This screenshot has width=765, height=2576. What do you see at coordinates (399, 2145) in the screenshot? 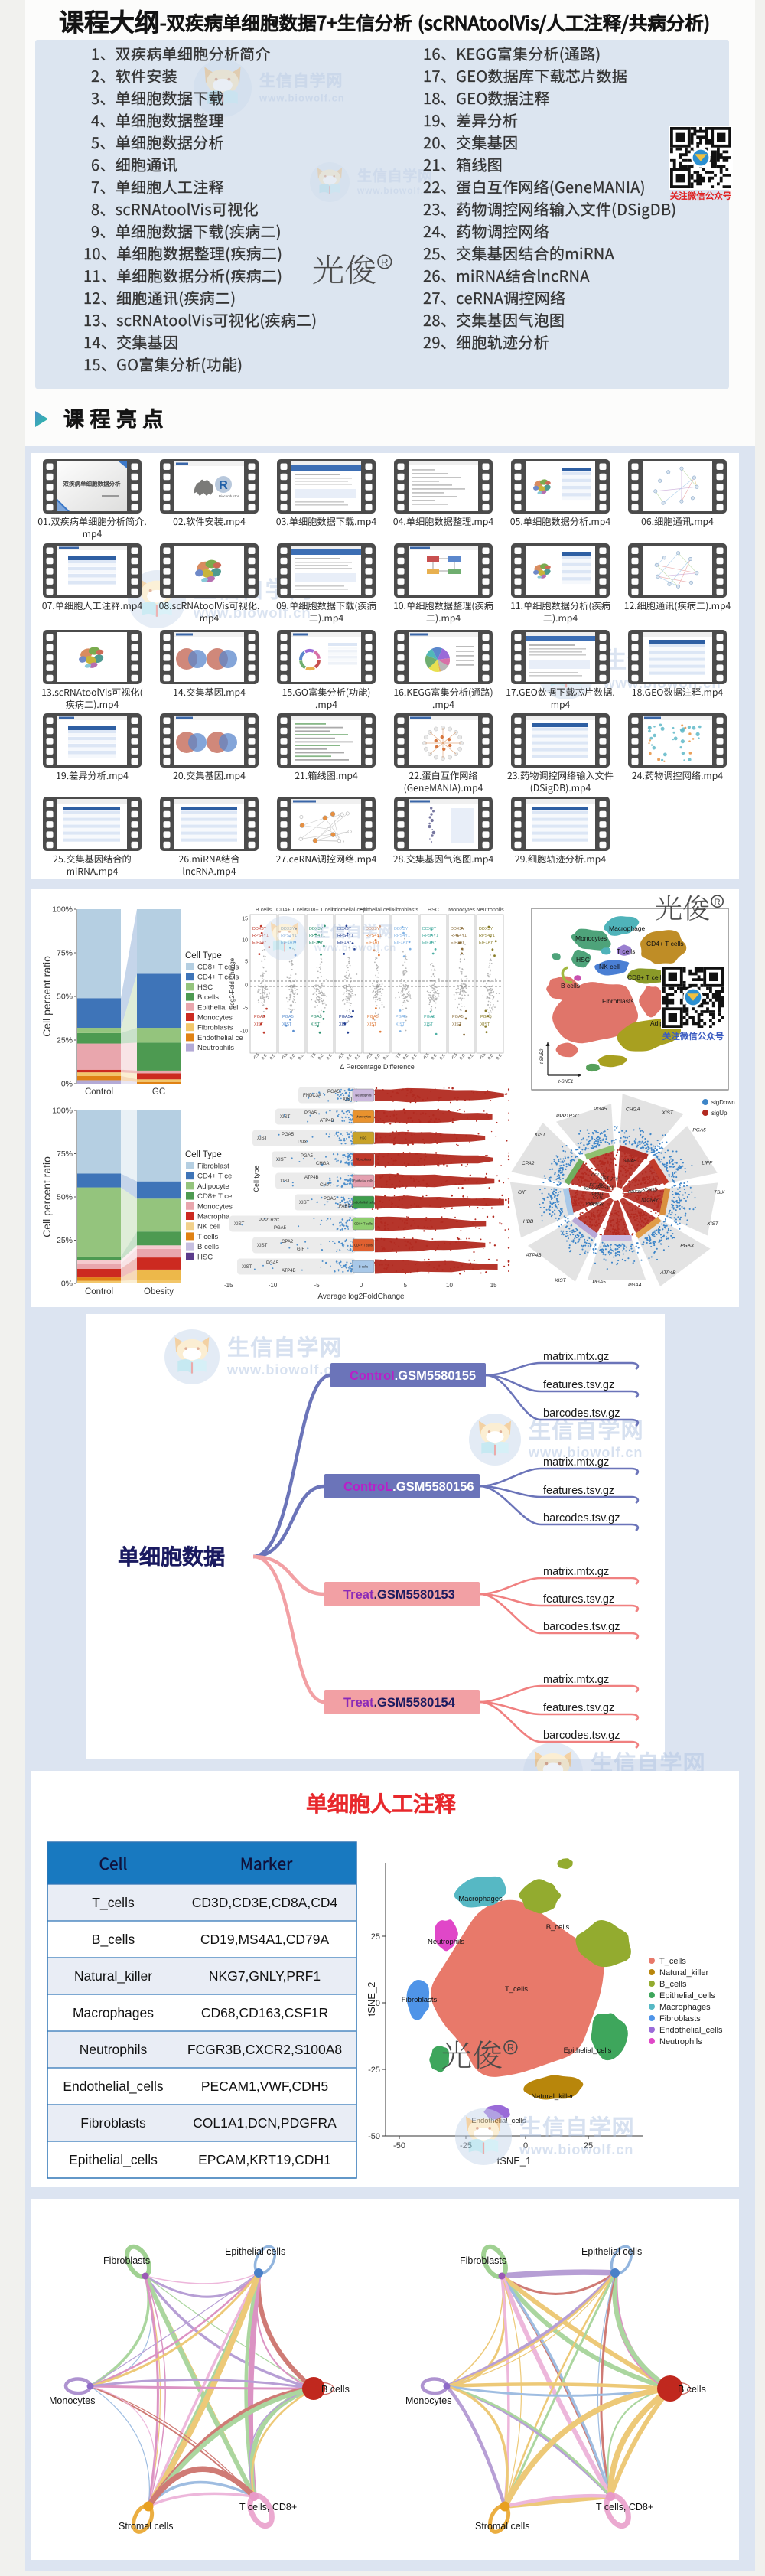
I see `svg-text: -50` at bounding box center [399, 2145].